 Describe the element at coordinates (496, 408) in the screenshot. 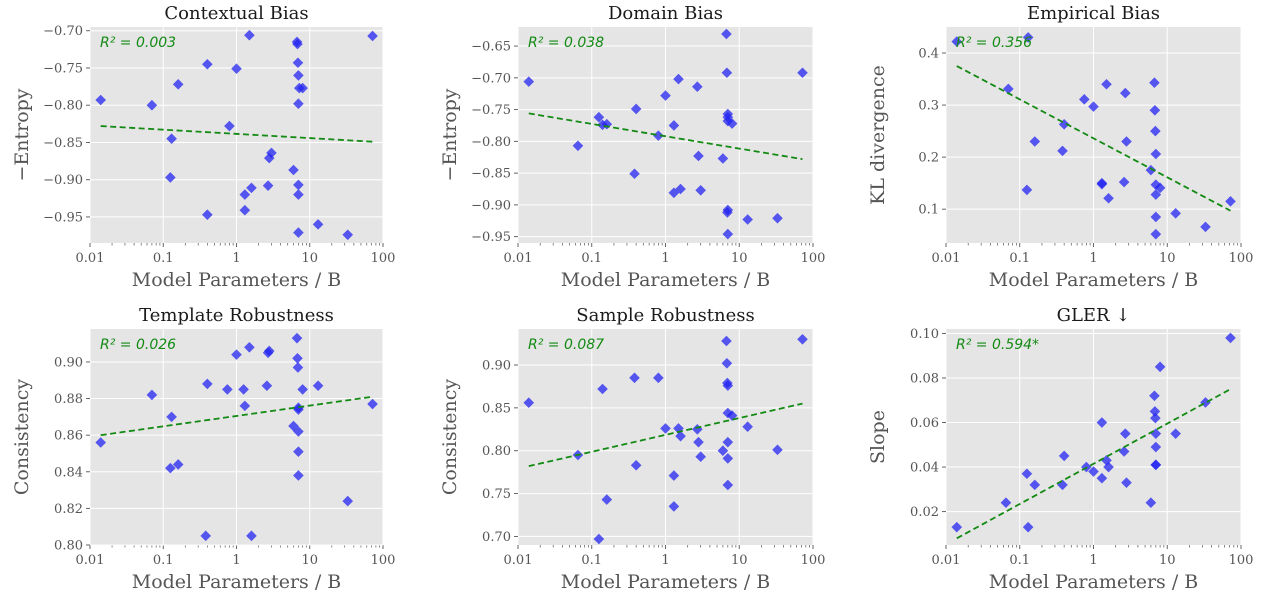

I see `y-tick-label: 0.85` at that location.